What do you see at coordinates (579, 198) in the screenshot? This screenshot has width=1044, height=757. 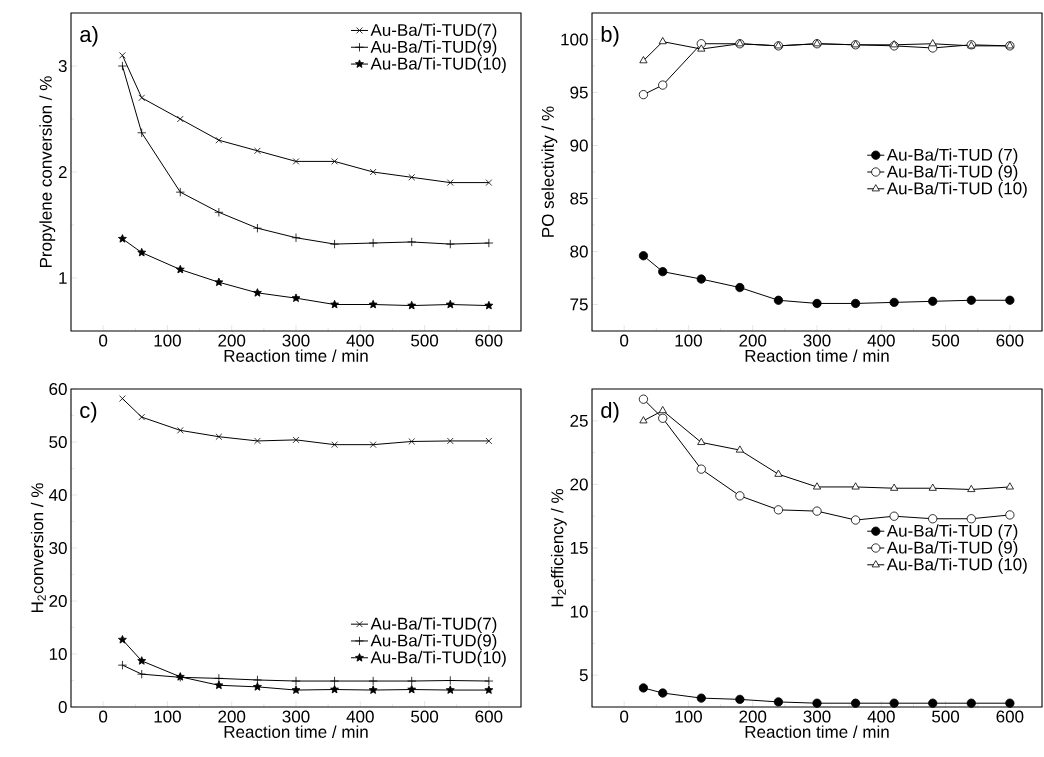 I see `y-tick-label: 85` at bounding box center [579, 198].